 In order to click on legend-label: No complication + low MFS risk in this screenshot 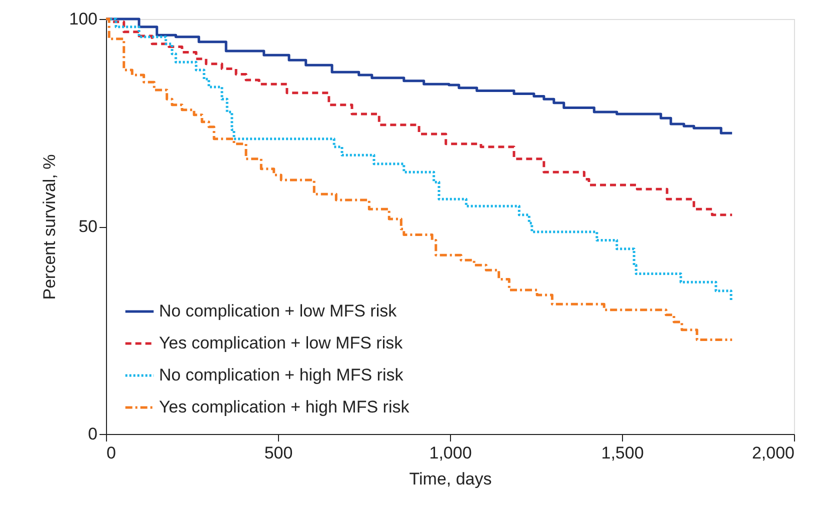, I will do `click(278, 311)`.